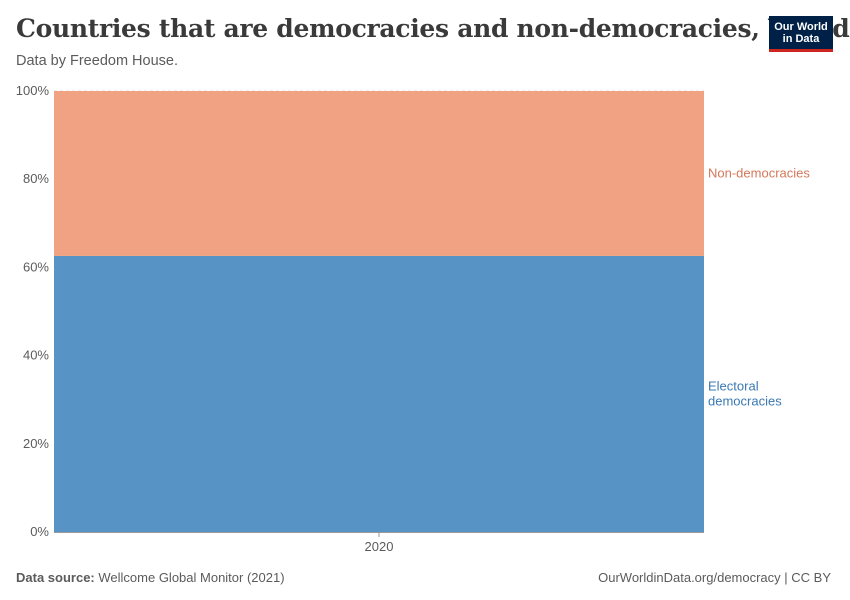  I want to click on x-tick-label: 2020, so click(379, 546).